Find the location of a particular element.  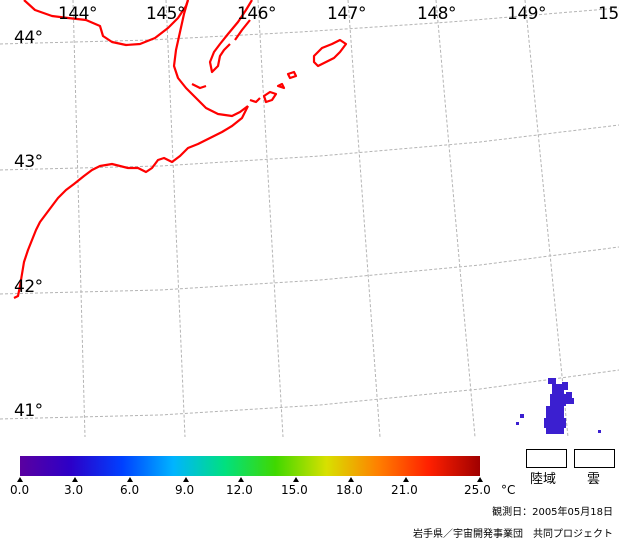

colorbar-tick-label: 6.0 is located at coordinates (130, 490).